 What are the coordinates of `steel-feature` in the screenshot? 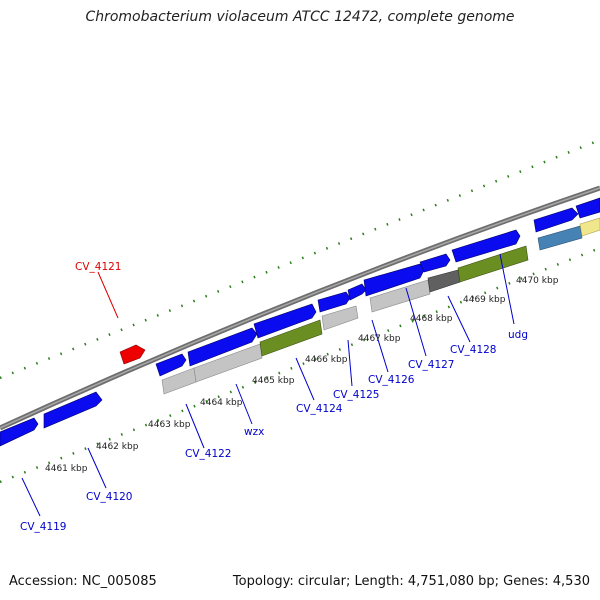 It's located at (560, 238).